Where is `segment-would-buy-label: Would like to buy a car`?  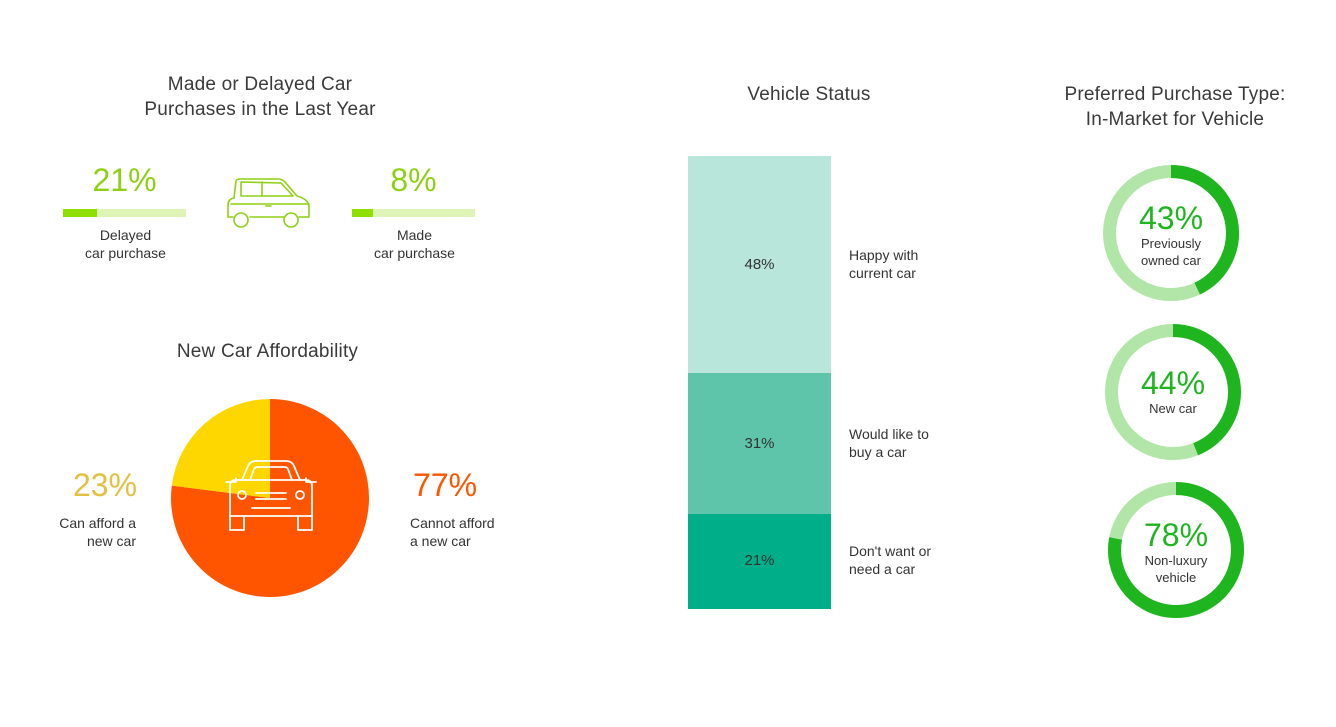
segment-would-buy-label: Would like to buy a car is located at coordinates (889, 442).